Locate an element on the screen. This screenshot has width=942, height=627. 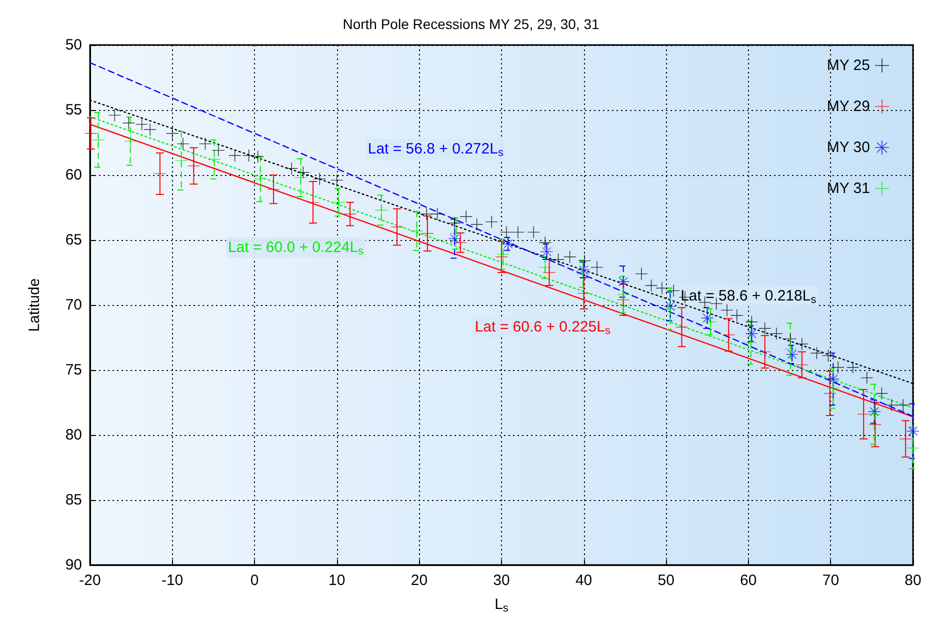
x-tick-label: 50 is located at coordinates (666, 580).